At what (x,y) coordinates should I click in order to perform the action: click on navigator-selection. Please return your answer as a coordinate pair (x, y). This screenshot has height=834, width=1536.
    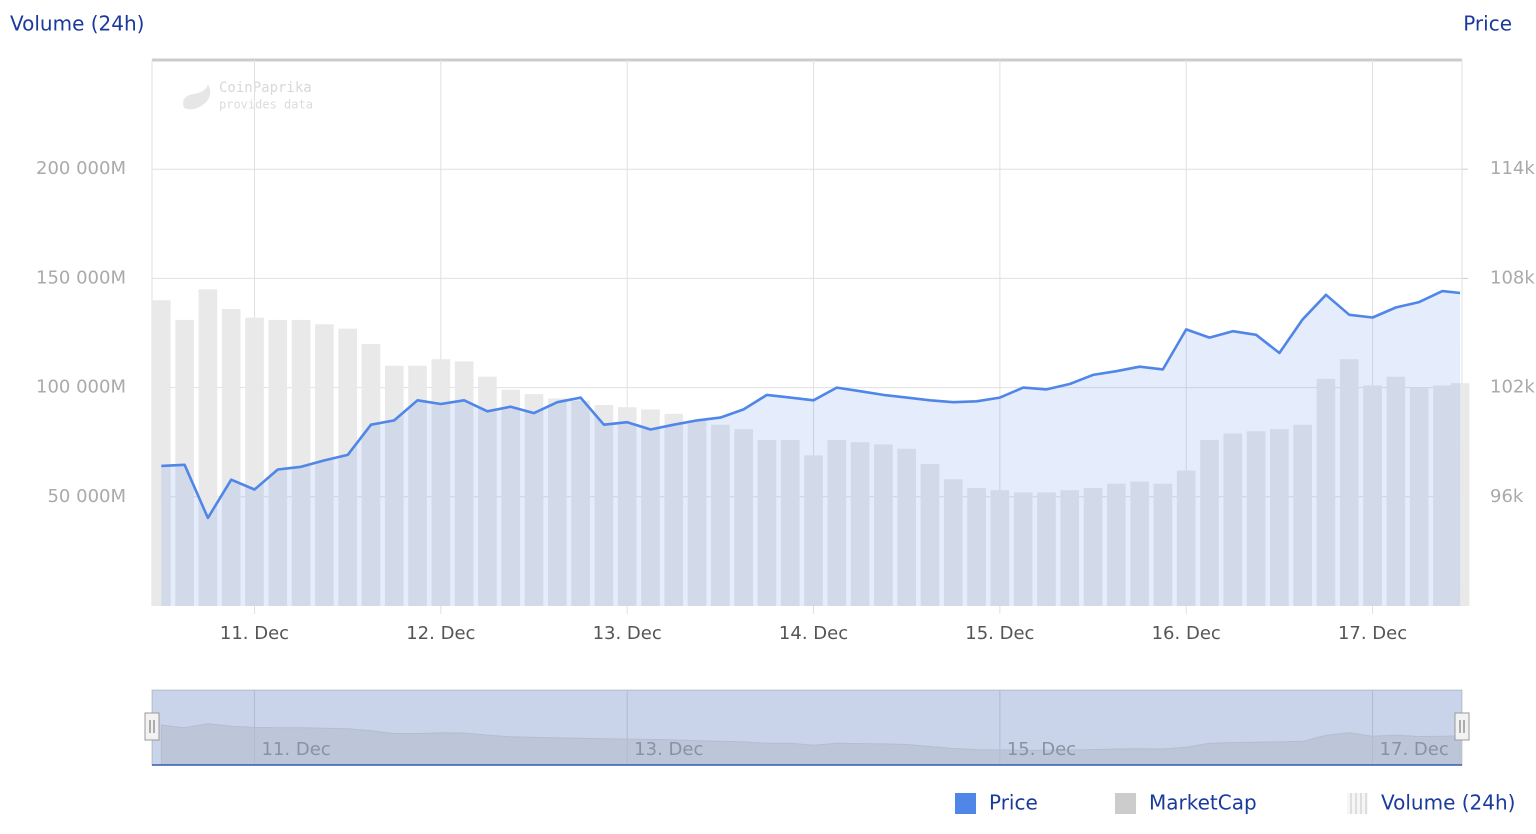
    Looking at the image, I should click on (807, 727).